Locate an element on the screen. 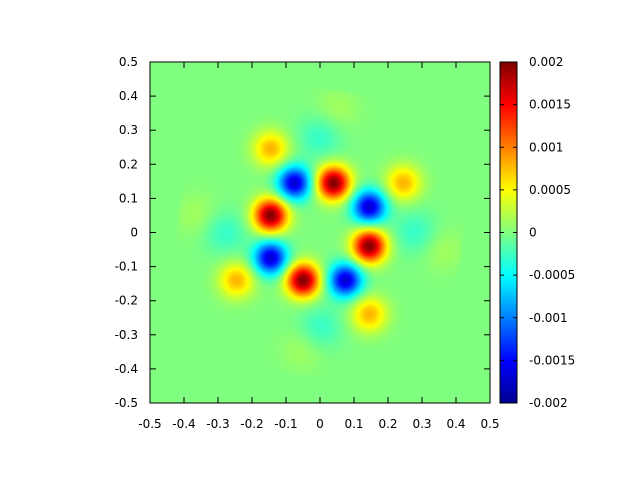 This screenshot has width=640, height=480. colorbar-tick-label: 0.002 is located at coordinates (546, 62).